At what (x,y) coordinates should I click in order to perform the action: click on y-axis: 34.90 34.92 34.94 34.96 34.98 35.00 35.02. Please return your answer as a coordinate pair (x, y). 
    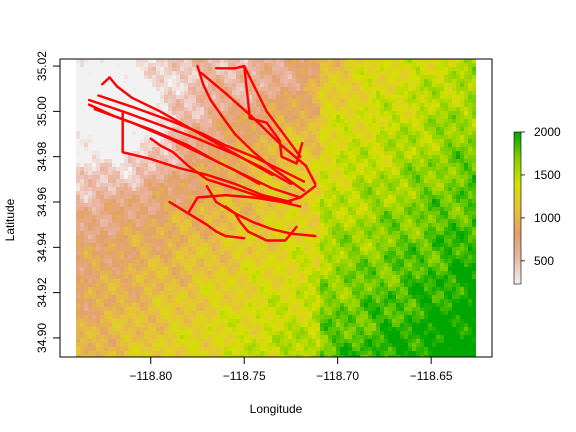
    Looking at the image, I should click on (47, 202).